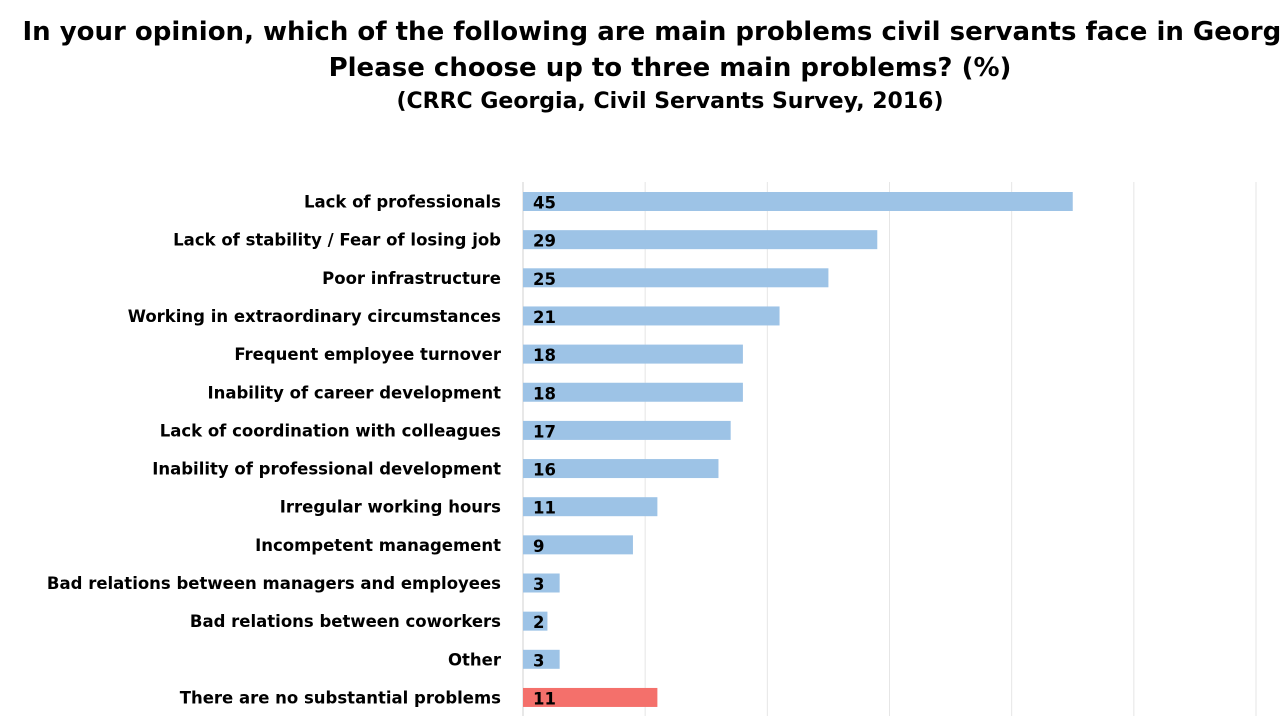 This screenshot has height=720, width=1280. What do you see at coordinates (544, 451) in the screenshot?
I see `value-labels: 45 29 25 21 18 18 17 16 11 9 3 2 3 11` at bounding box center [544, 451].